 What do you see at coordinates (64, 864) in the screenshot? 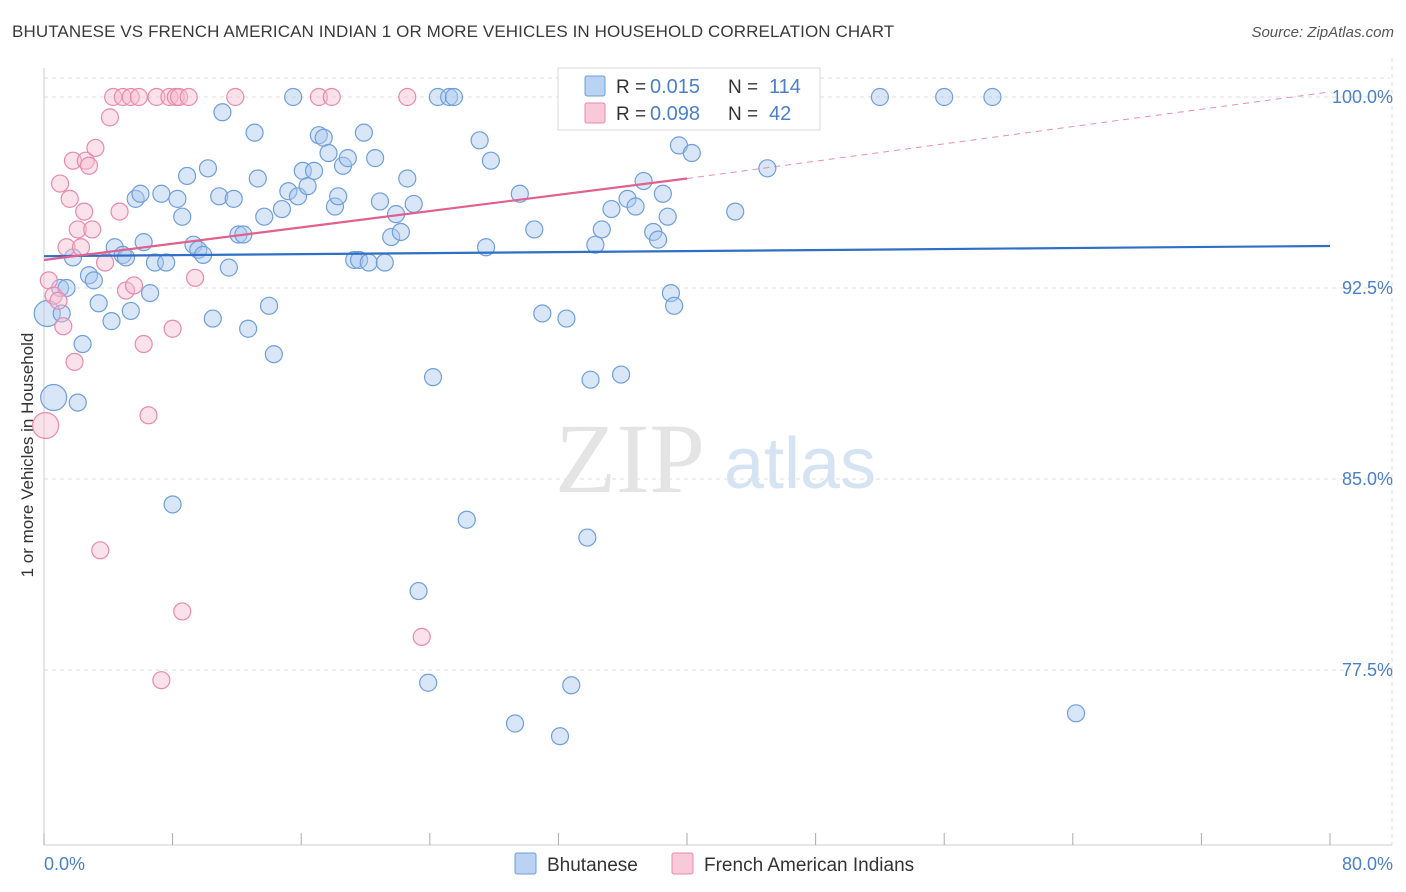
I see `x-tick-label: 0.0%` at bounding box center [64, 864].